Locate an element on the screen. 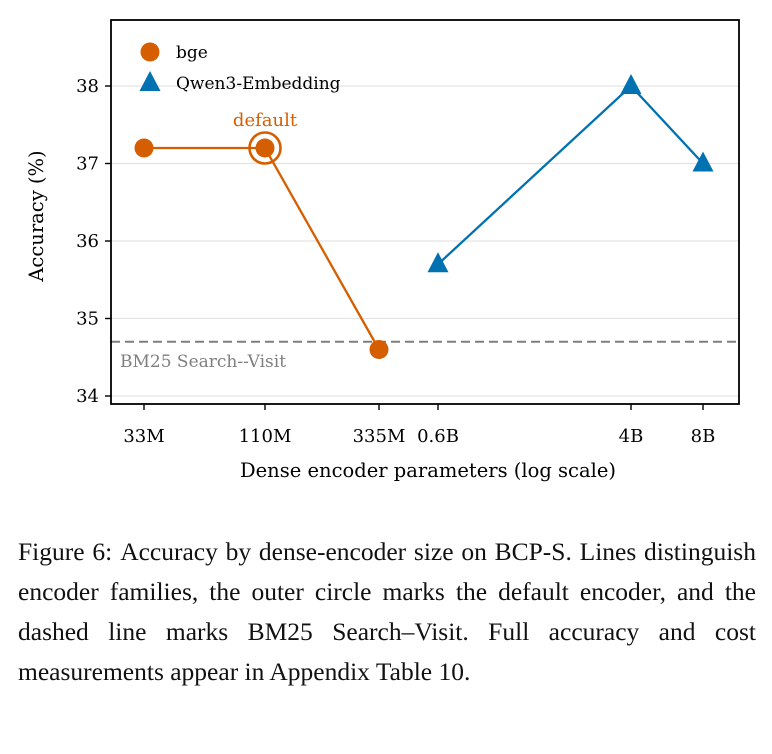 The height and width of the screenshot is (754, 772). series-line-bge is located at coordinates (262, 248).